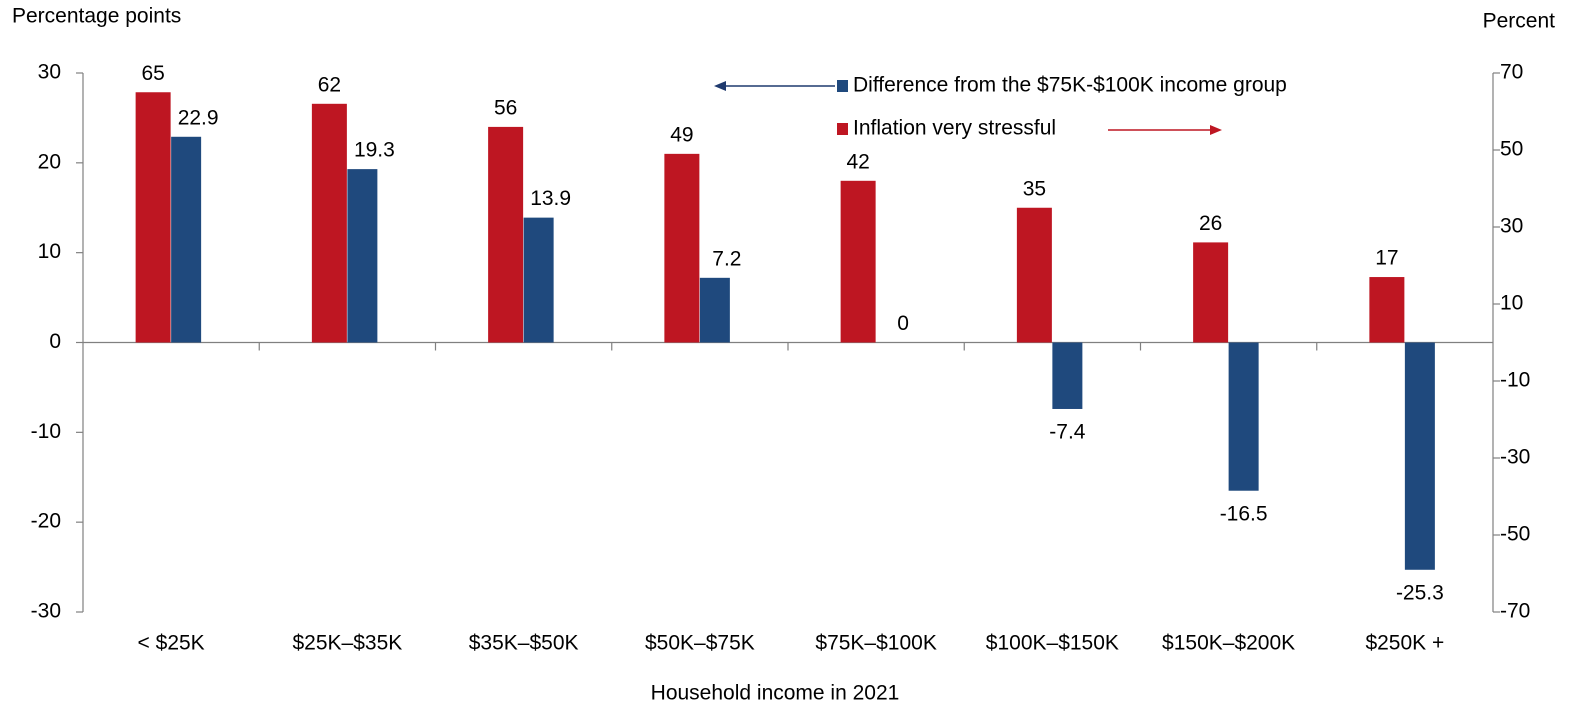 This screenshot has width=1571, height=708. I want to click on data-label: 56, so click(505, 107).